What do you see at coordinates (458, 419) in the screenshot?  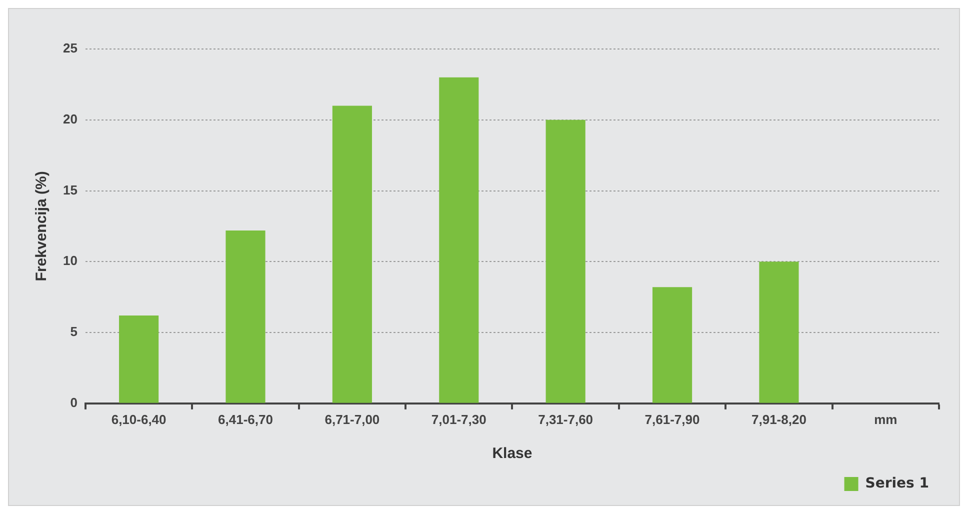 I see `x-tick-label: 7,01-7,30` at bounding box center [458, 419].